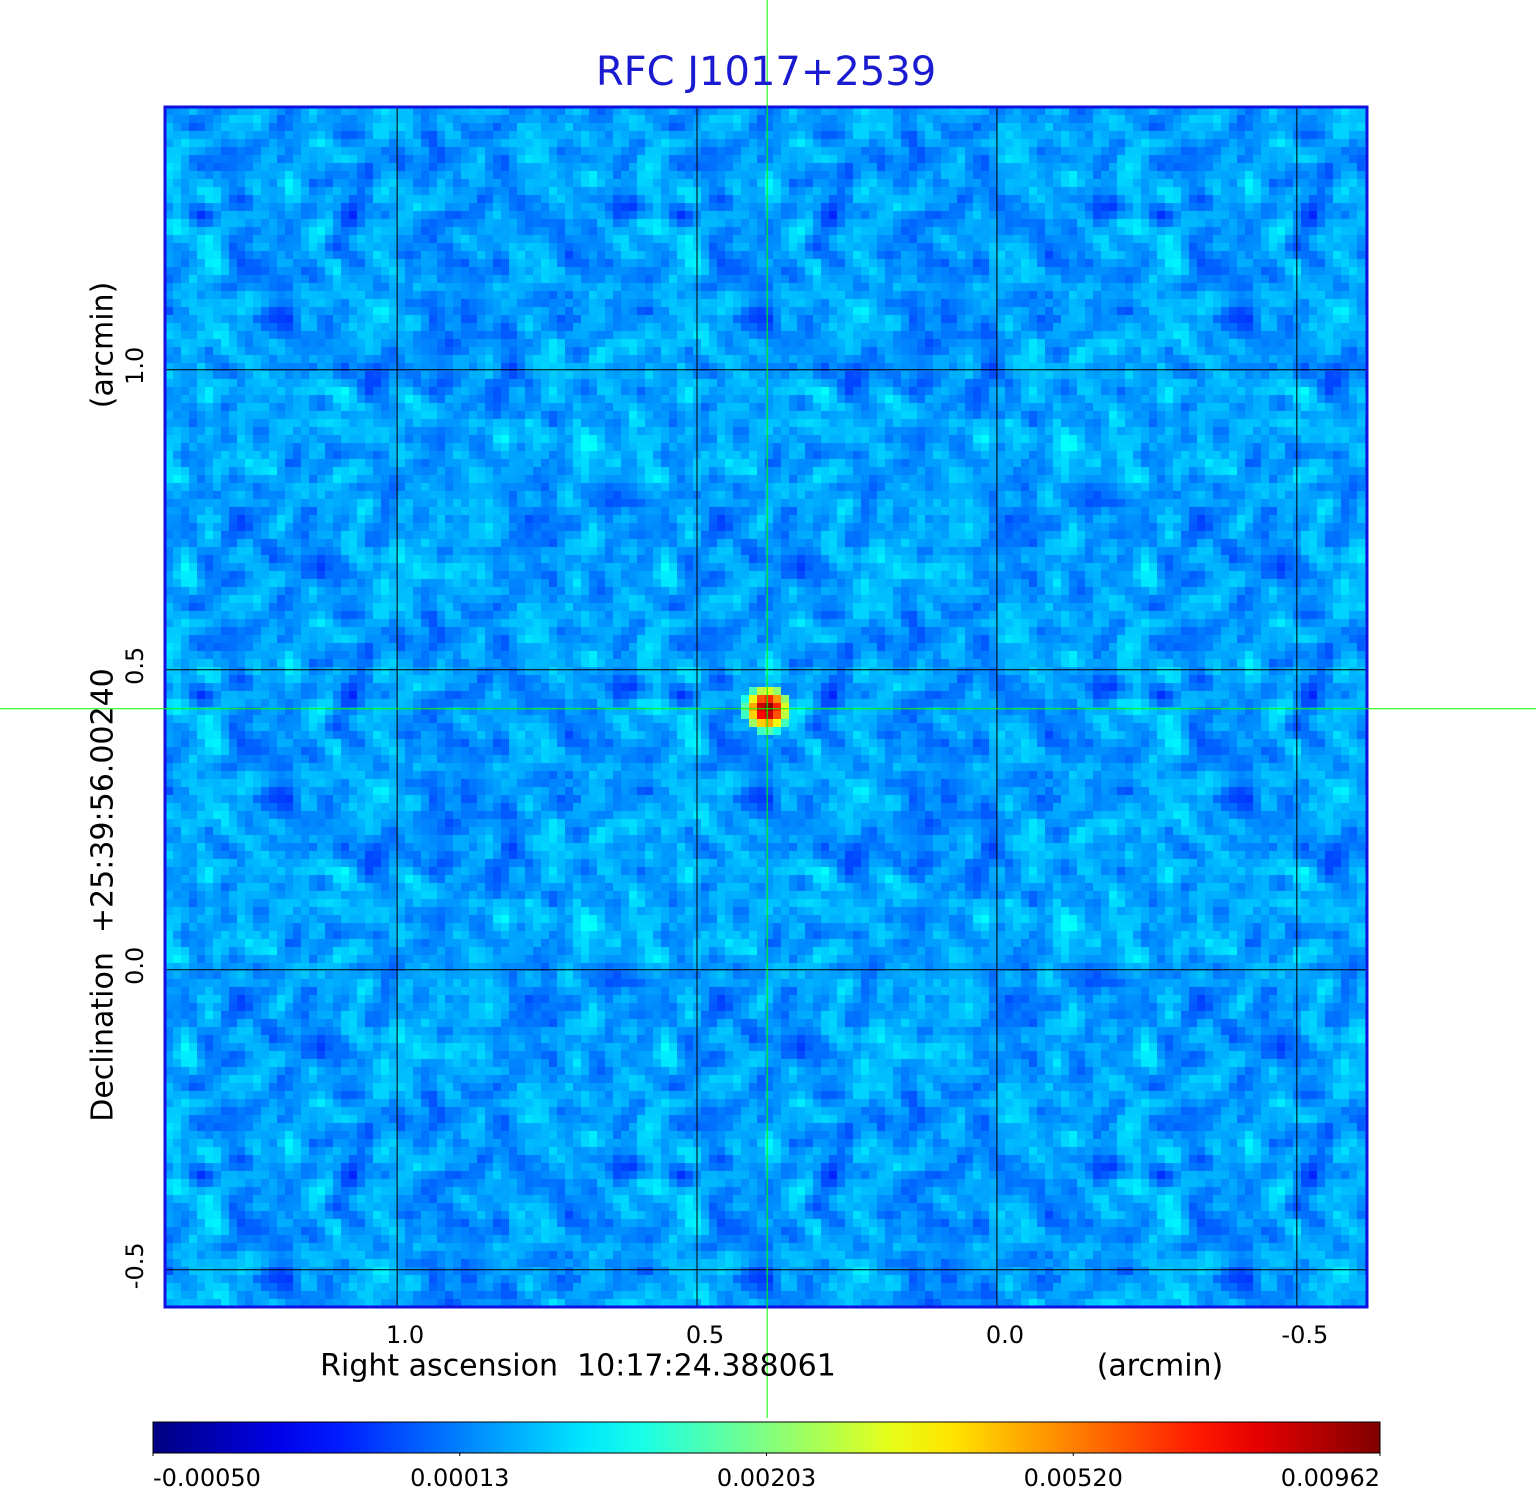  What do you see at coordinates (135, 666) in the screenshot?
I see `y-tick-label: 0.5` at bounding box center [135, 666].